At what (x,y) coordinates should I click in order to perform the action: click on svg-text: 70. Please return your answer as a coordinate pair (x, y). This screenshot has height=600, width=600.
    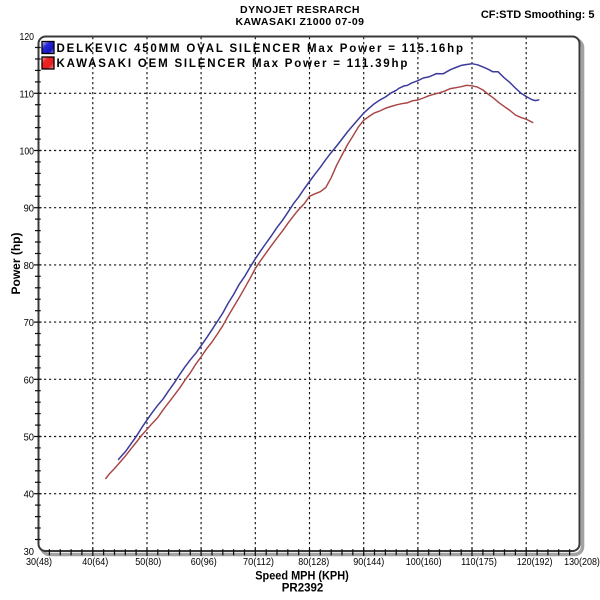
    Looking at the image, I should click on (29, 323).